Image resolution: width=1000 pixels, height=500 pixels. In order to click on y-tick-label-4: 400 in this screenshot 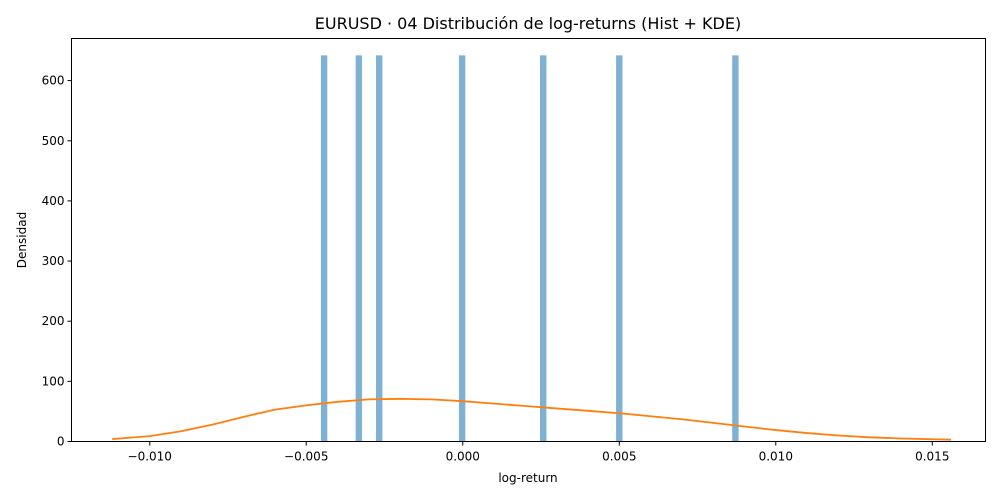, I will do `click(53, 201)`.